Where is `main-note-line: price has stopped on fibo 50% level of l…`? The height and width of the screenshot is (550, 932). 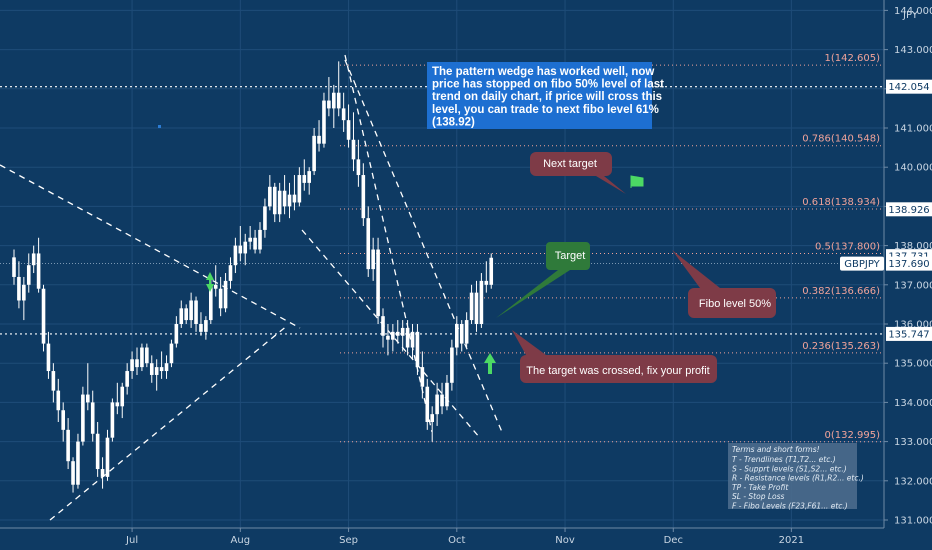
main-note-line: price has stopped on fibo 50% level of l… is located at coordinates (548, 85).